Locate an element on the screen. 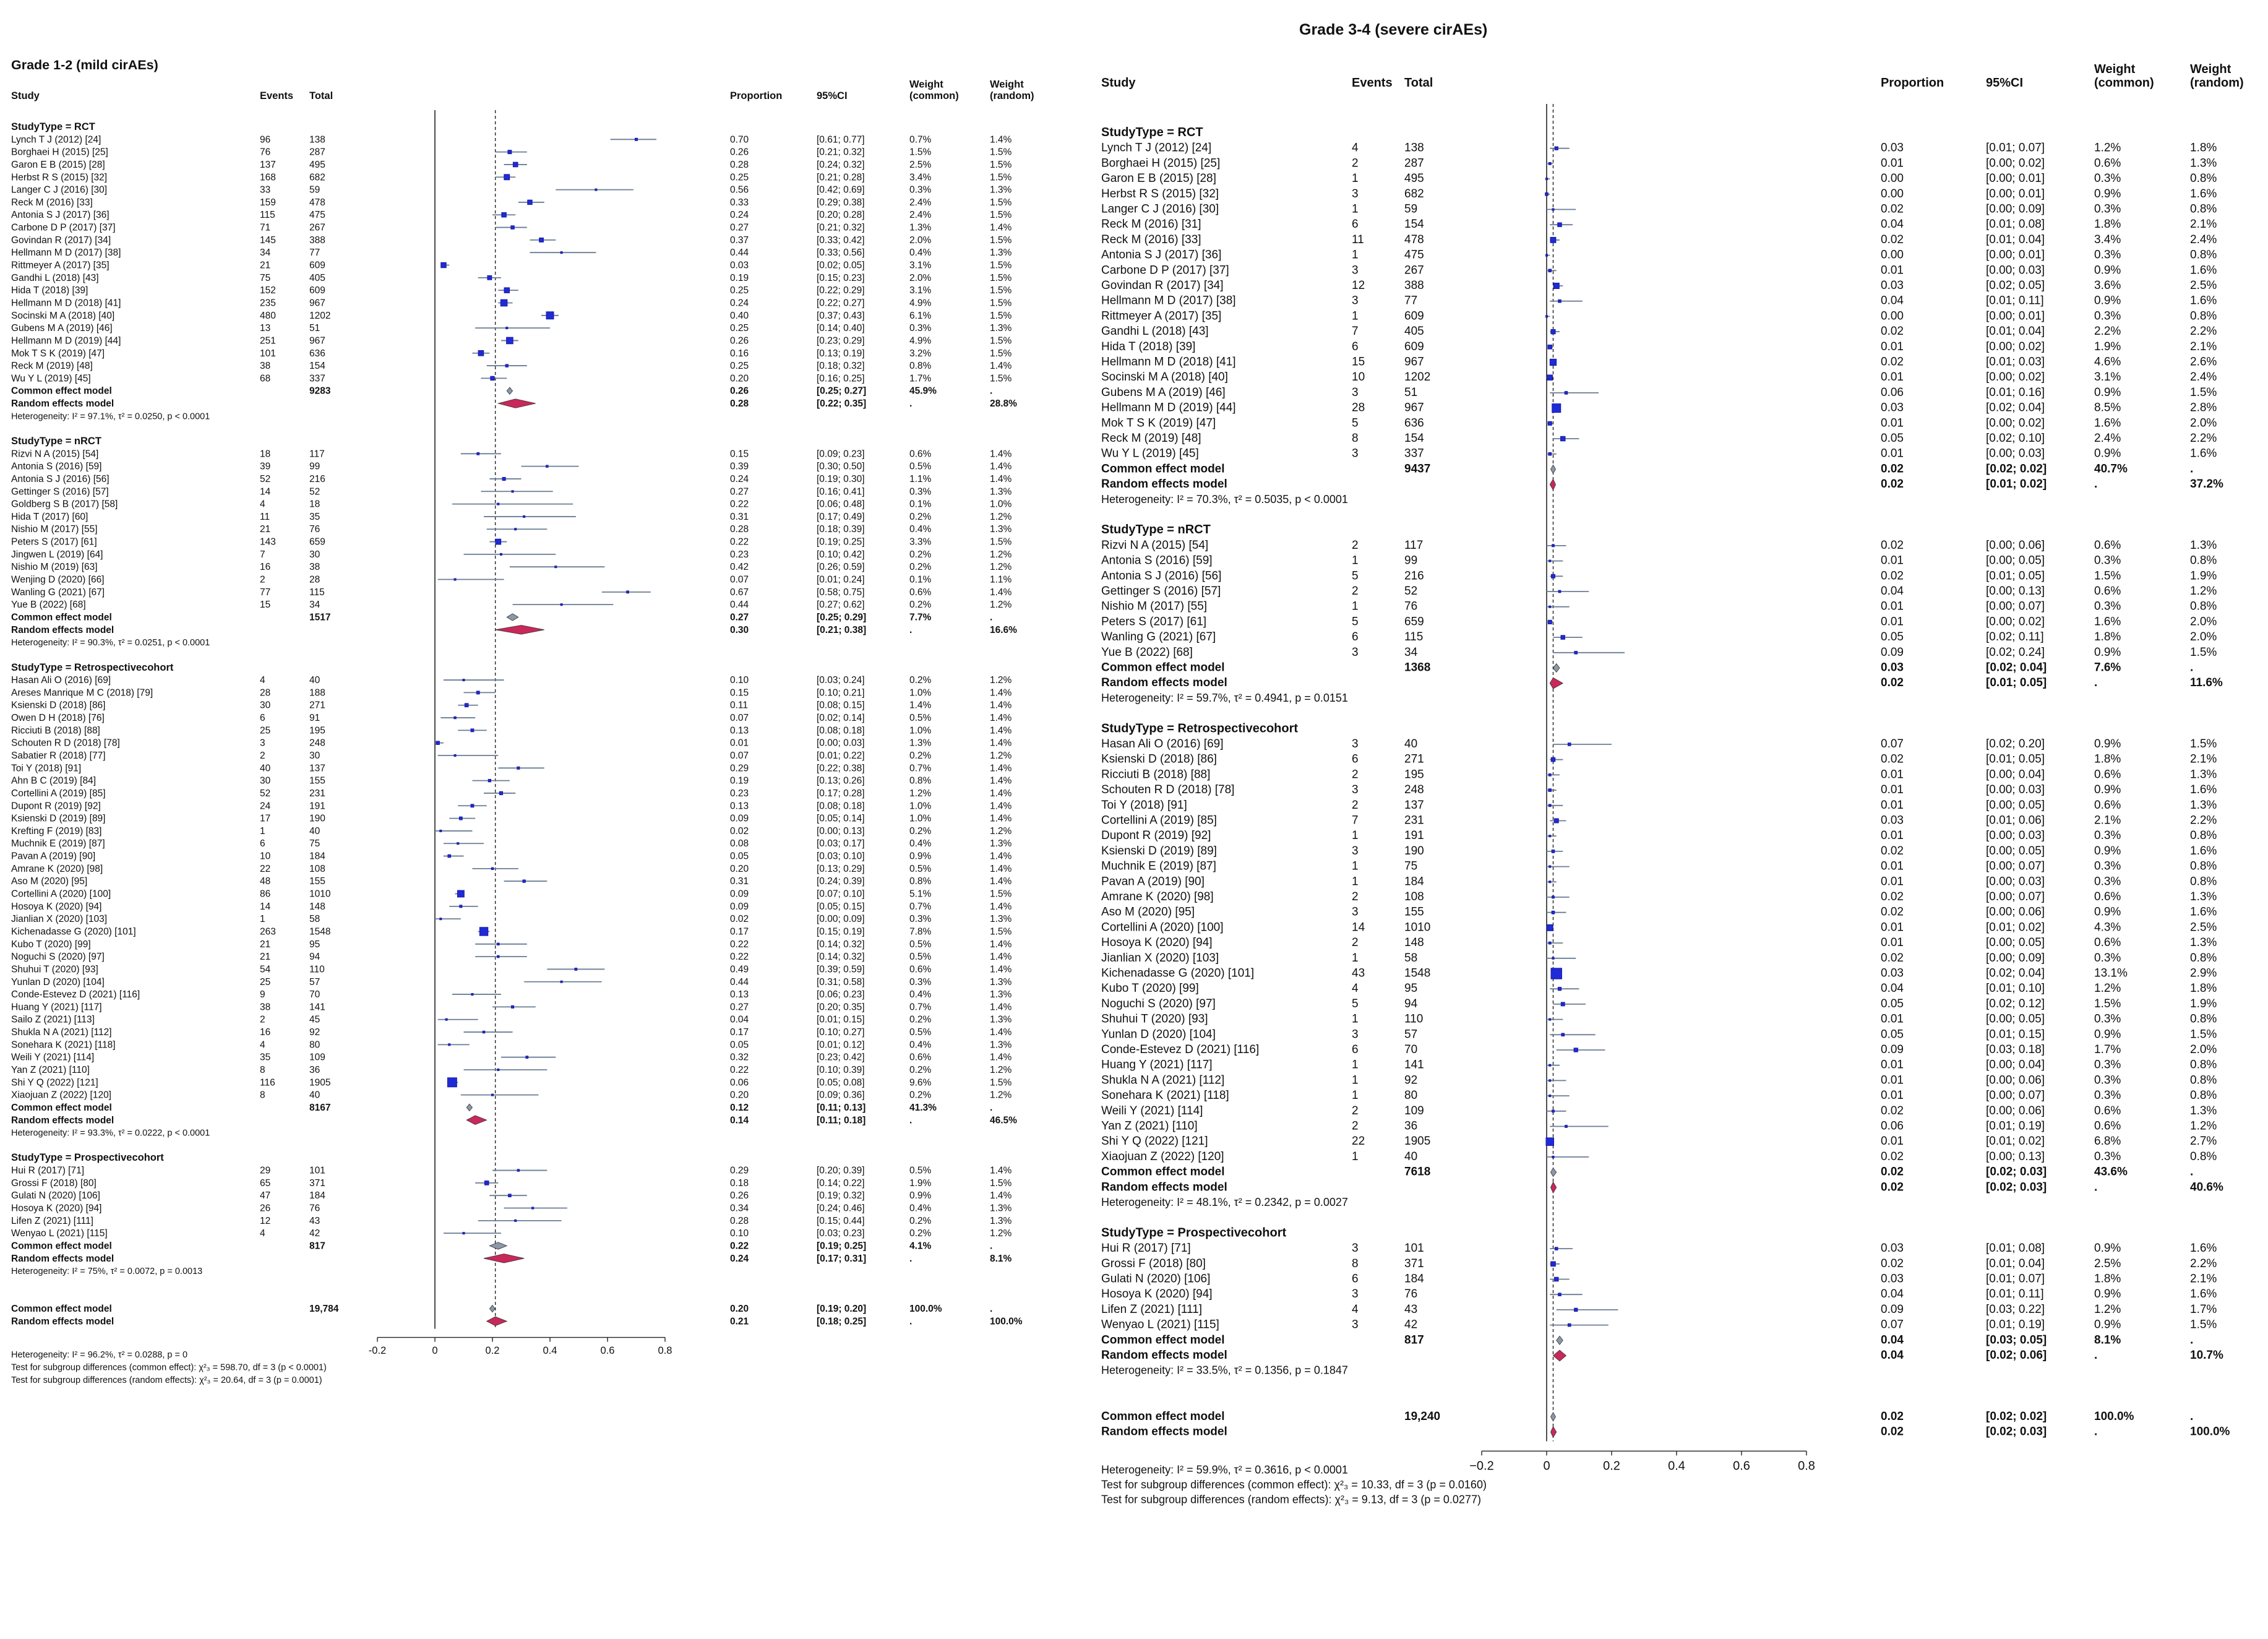 The width and height of the screenshot is (2268, 1639). weight-common-value: 0.9% is located at coordinates (2107, 453).